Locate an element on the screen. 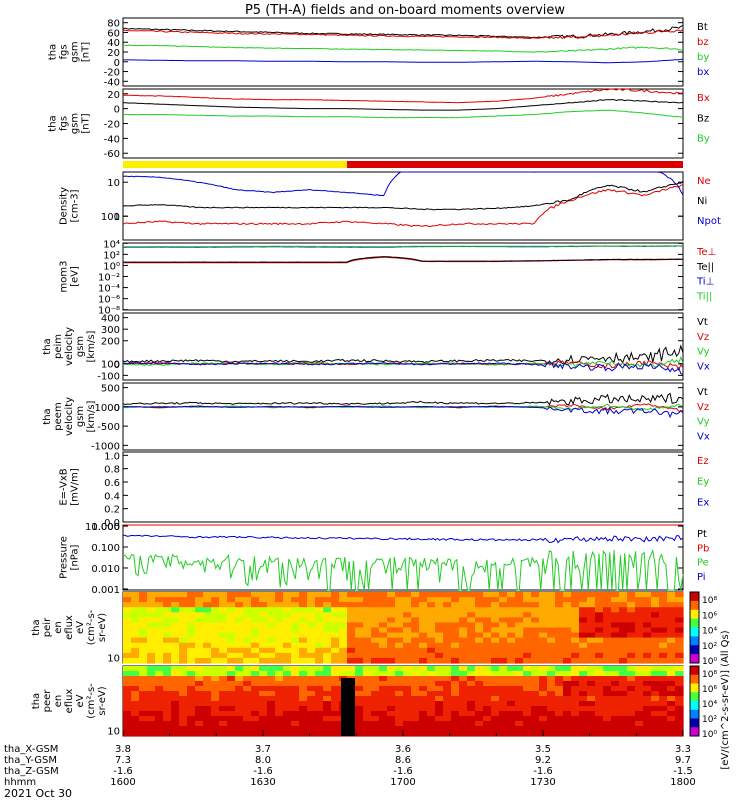  colorbar-band is located at coordinates (694, 641).